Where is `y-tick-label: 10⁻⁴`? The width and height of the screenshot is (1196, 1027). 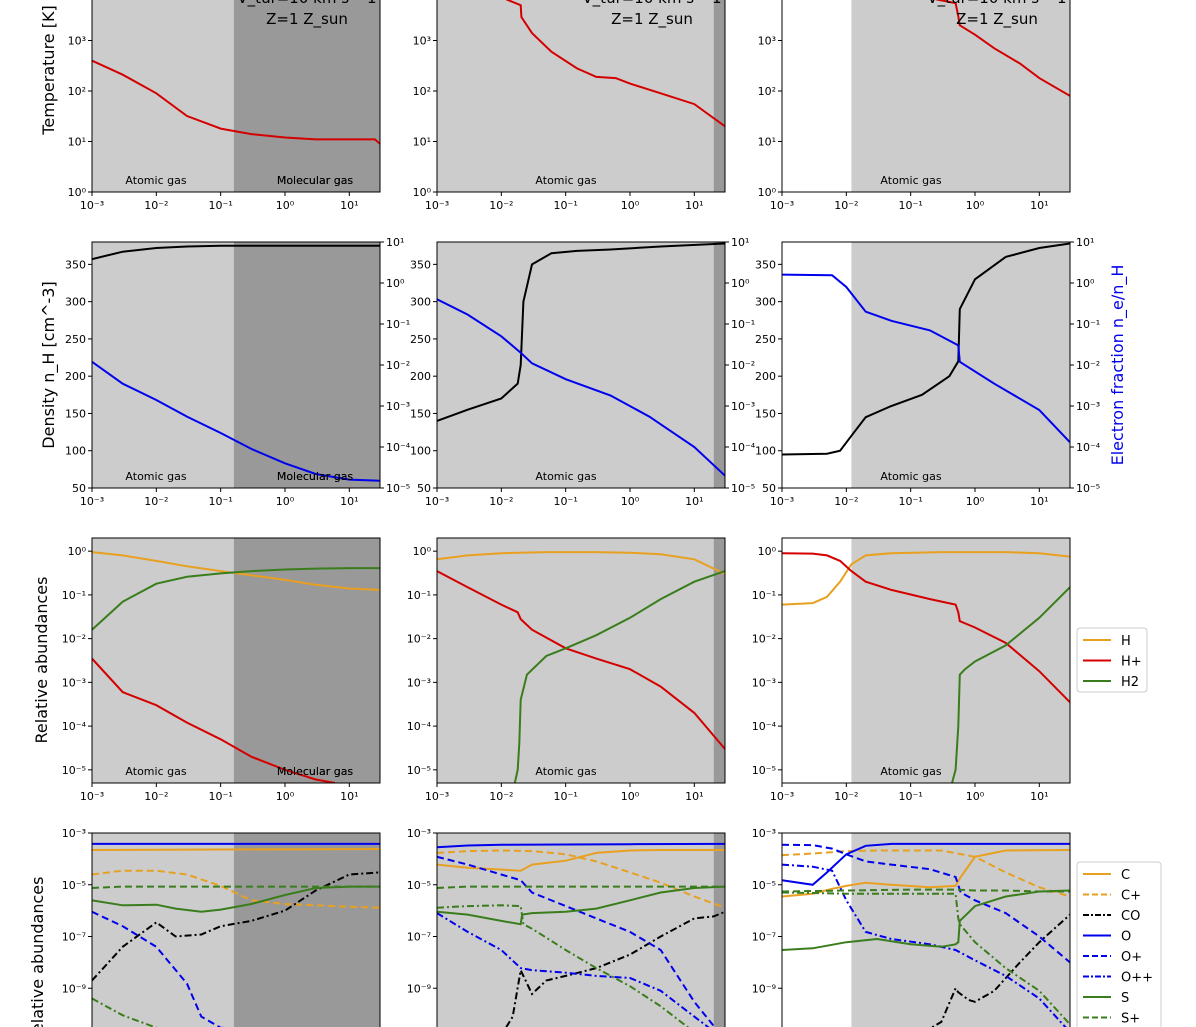
y-tick-label: 10⁻⁴ is located at coordinates (419, 726).